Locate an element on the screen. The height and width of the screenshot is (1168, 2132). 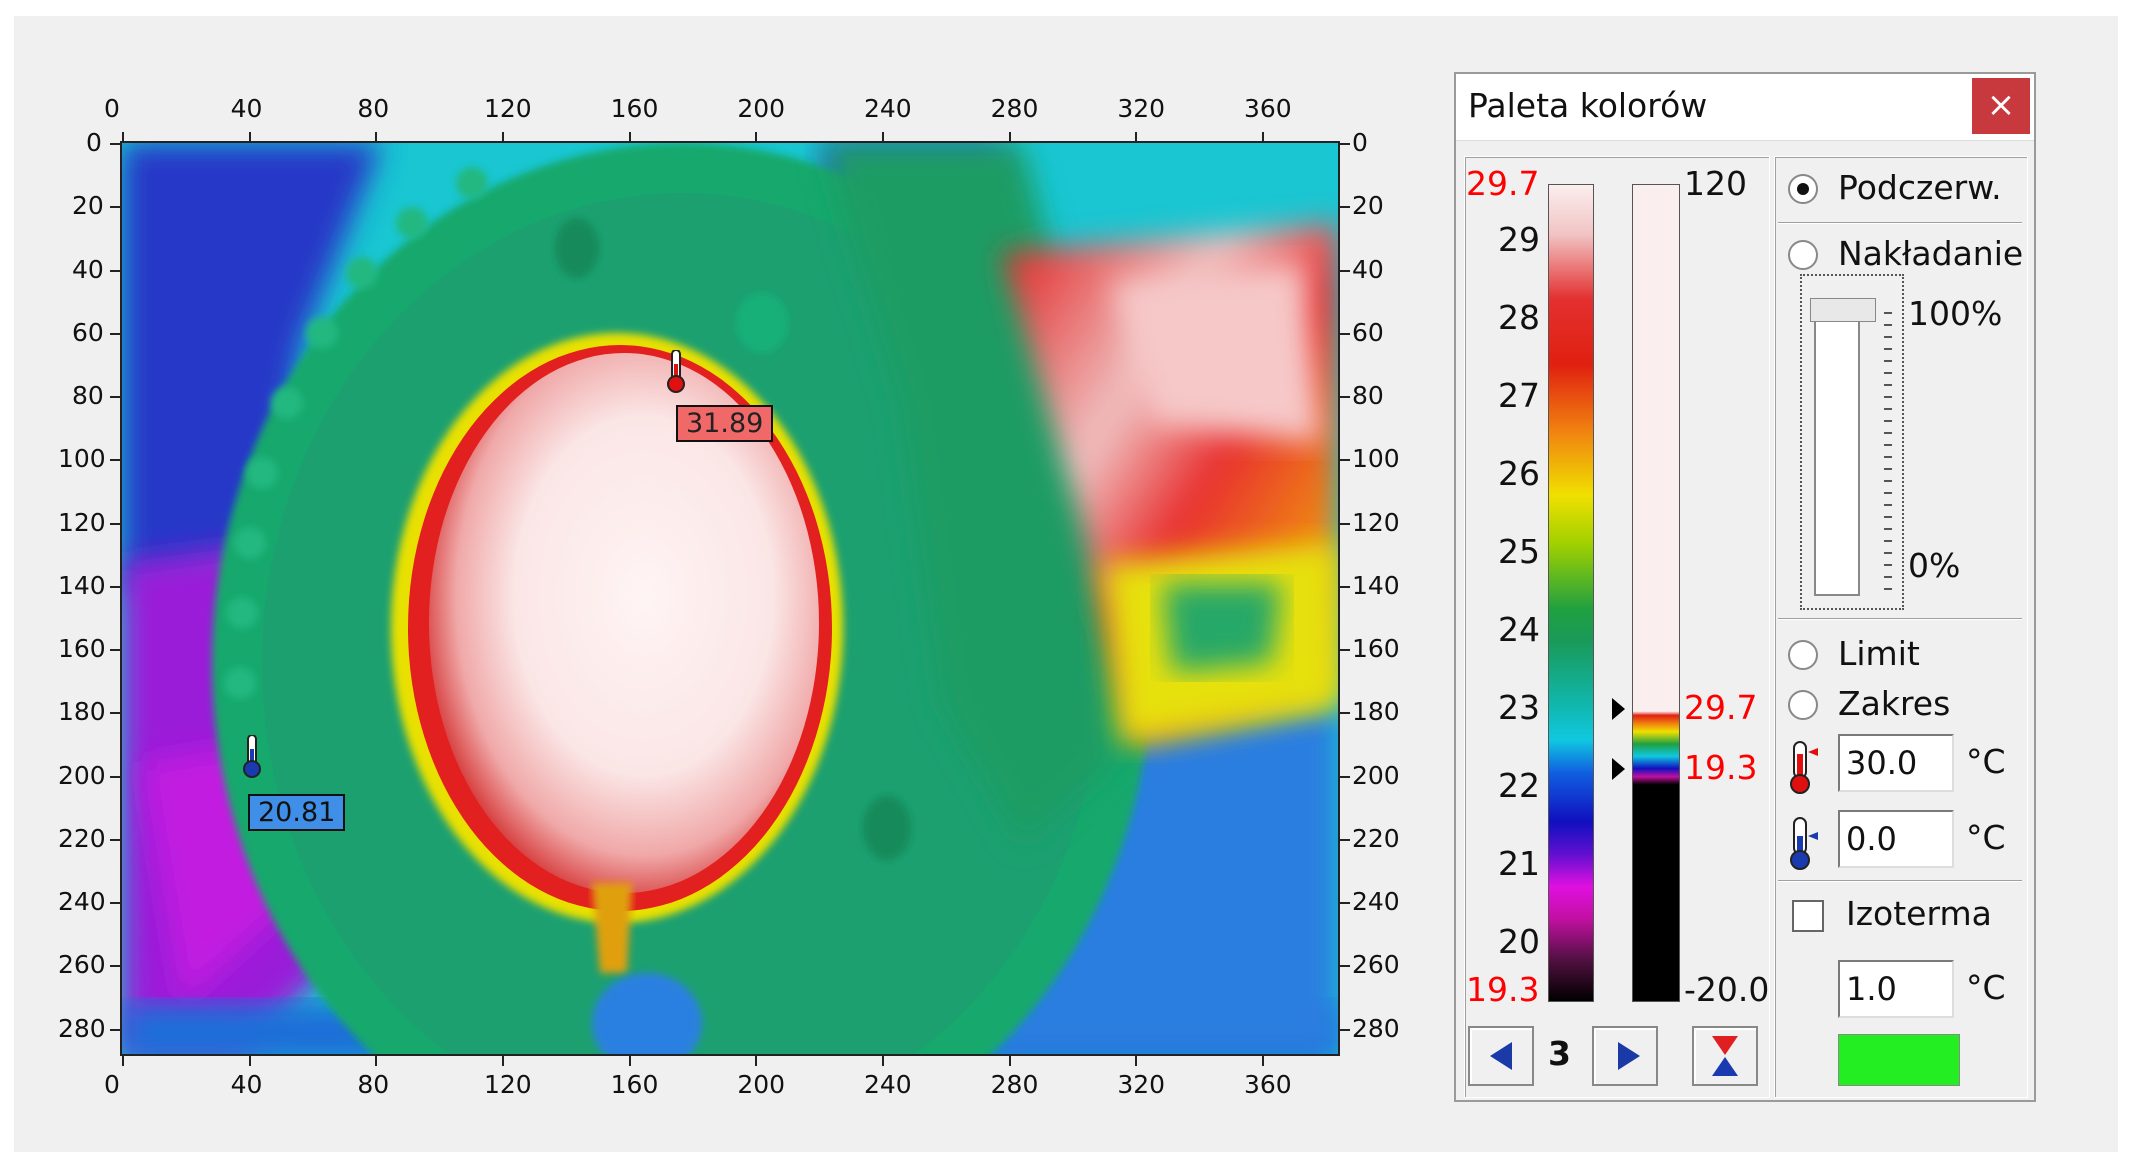
close-button: × is located at coordinates (2001, 106).